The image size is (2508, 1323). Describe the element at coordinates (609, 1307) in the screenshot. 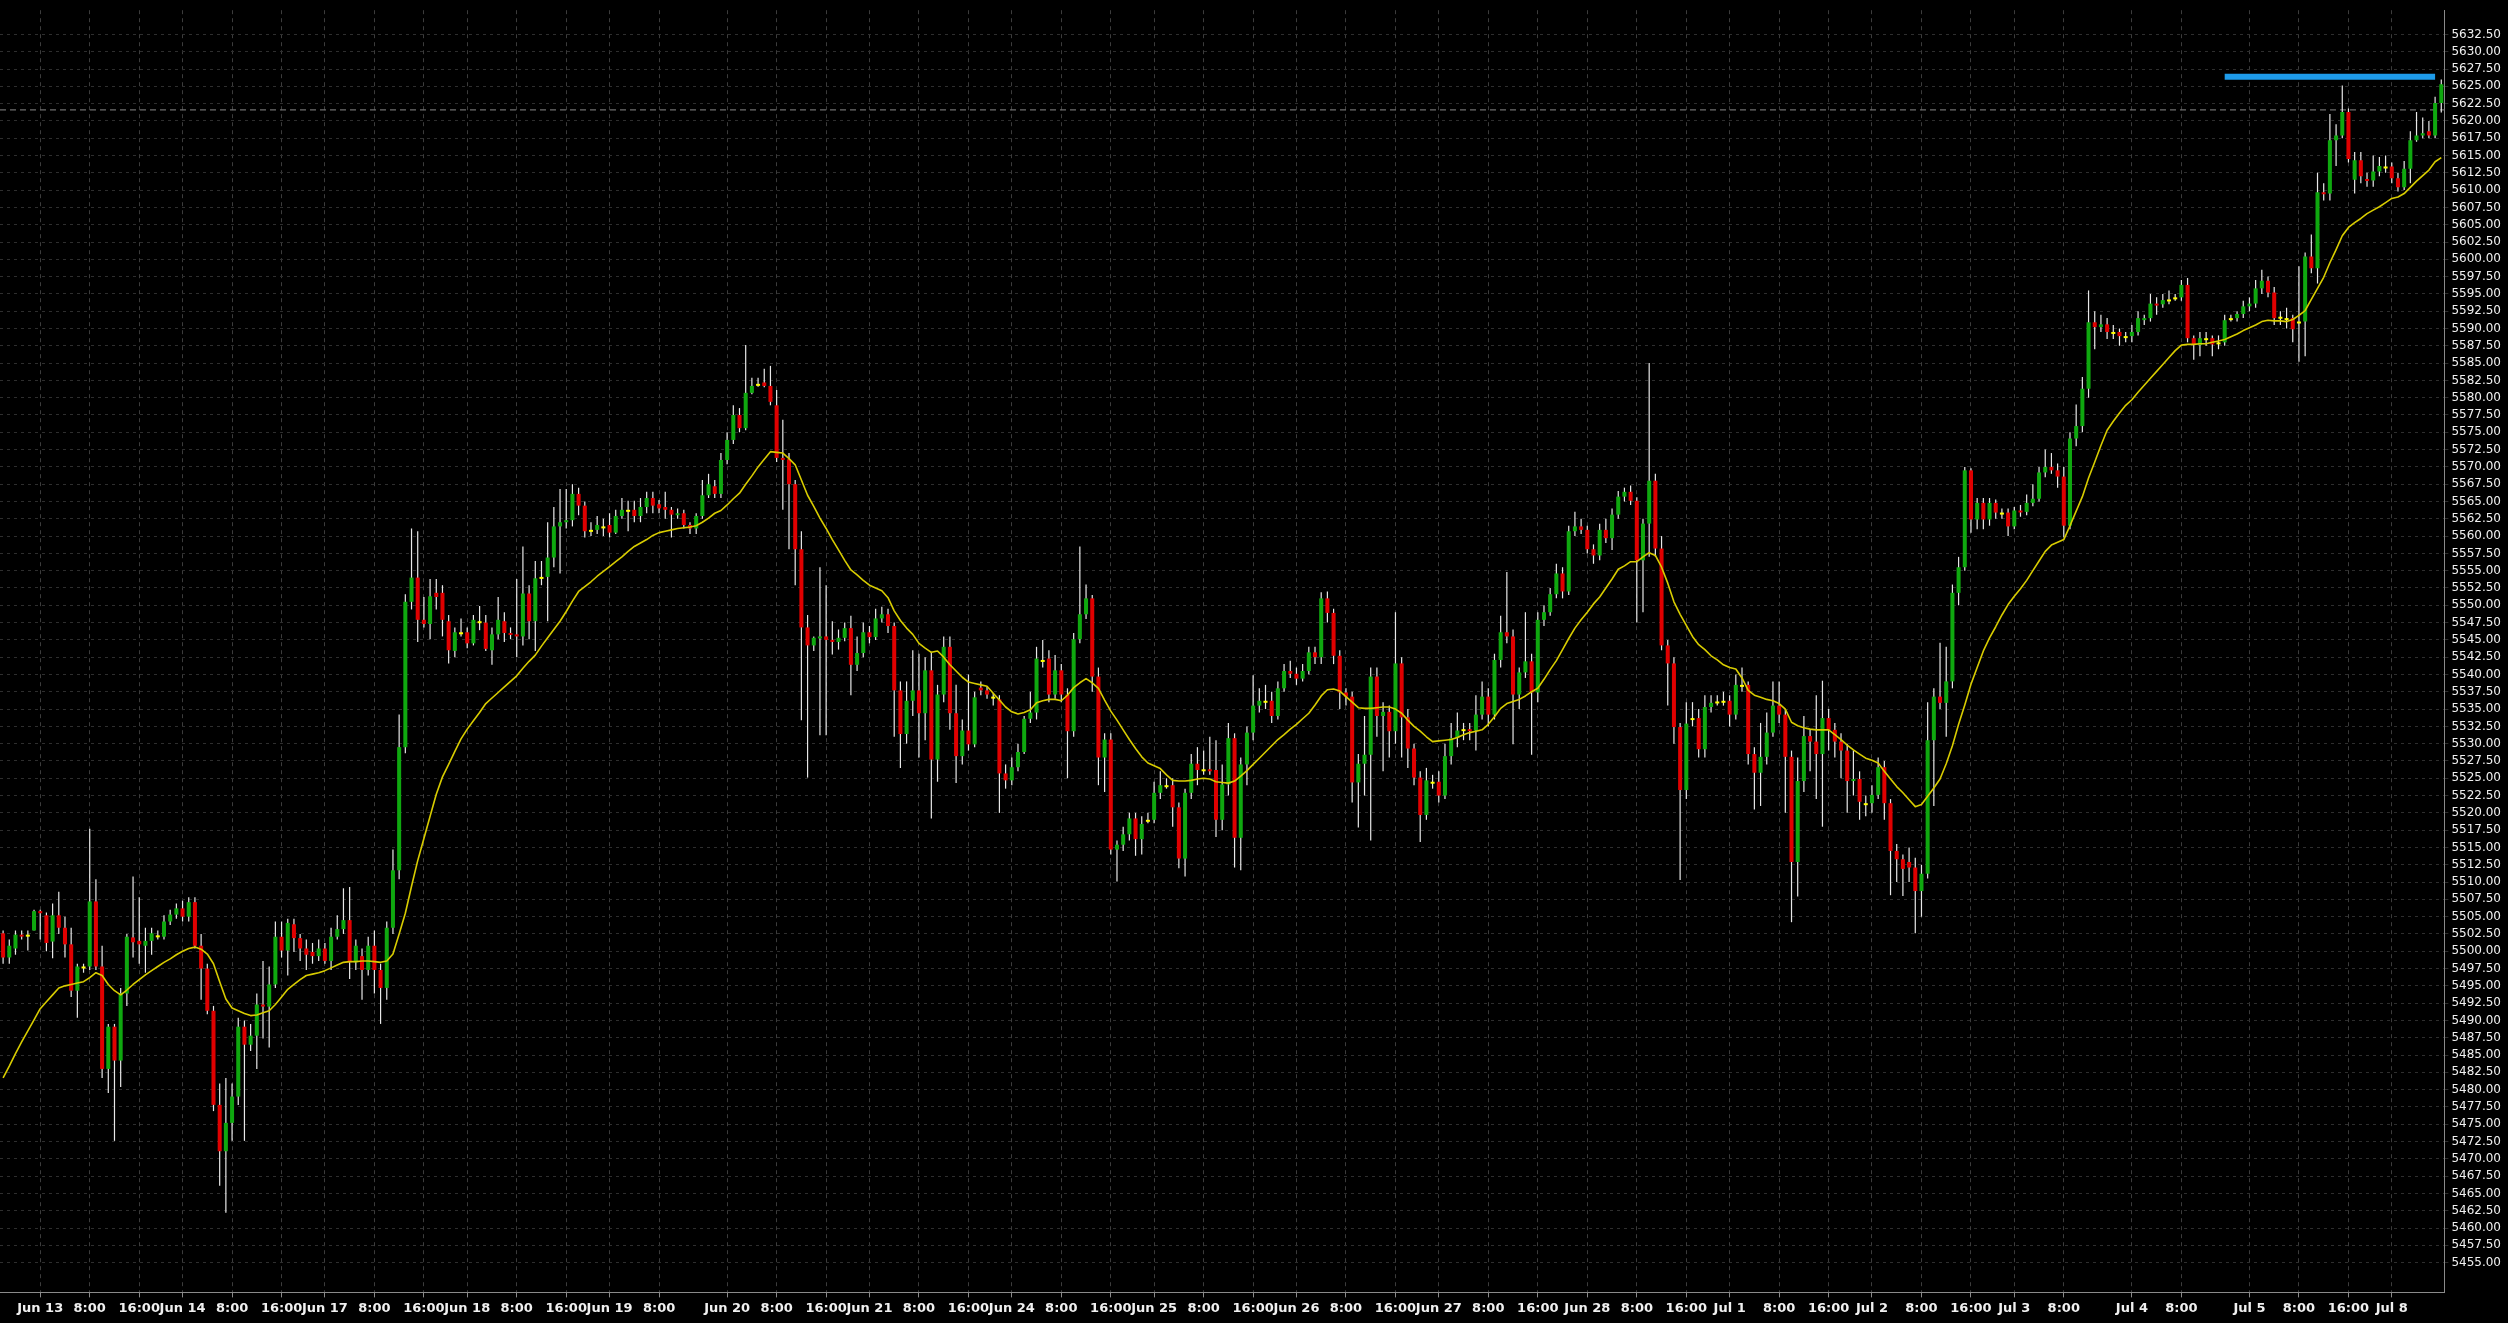

I see `x-tick-label: Jun 19` at that location.